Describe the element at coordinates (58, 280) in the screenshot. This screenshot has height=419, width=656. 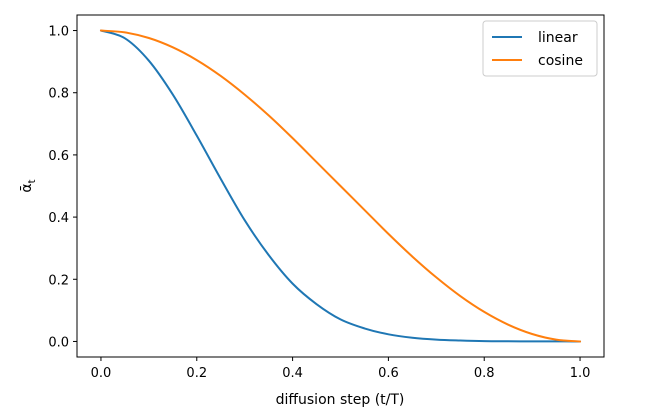
I see `y-tick-label: 0.2` at that location.